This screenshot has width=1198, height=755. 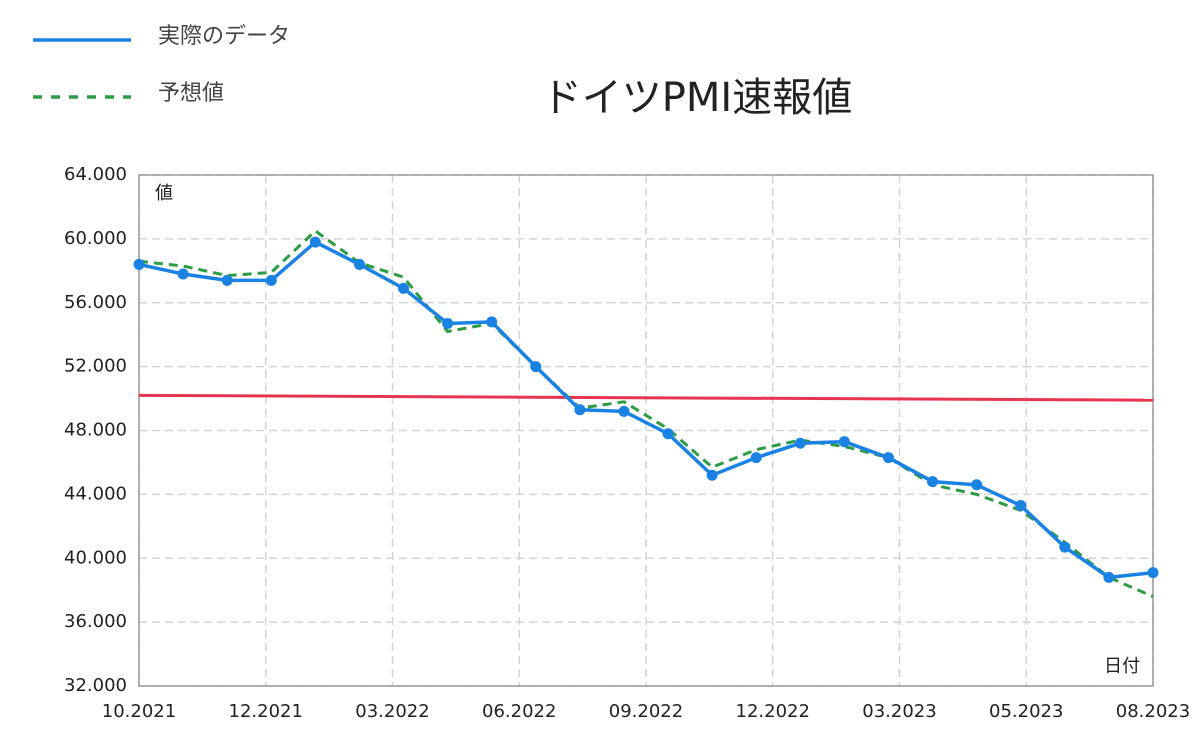 I want to click on x-tick-label: 06.2022, so click(x=519, y=711).